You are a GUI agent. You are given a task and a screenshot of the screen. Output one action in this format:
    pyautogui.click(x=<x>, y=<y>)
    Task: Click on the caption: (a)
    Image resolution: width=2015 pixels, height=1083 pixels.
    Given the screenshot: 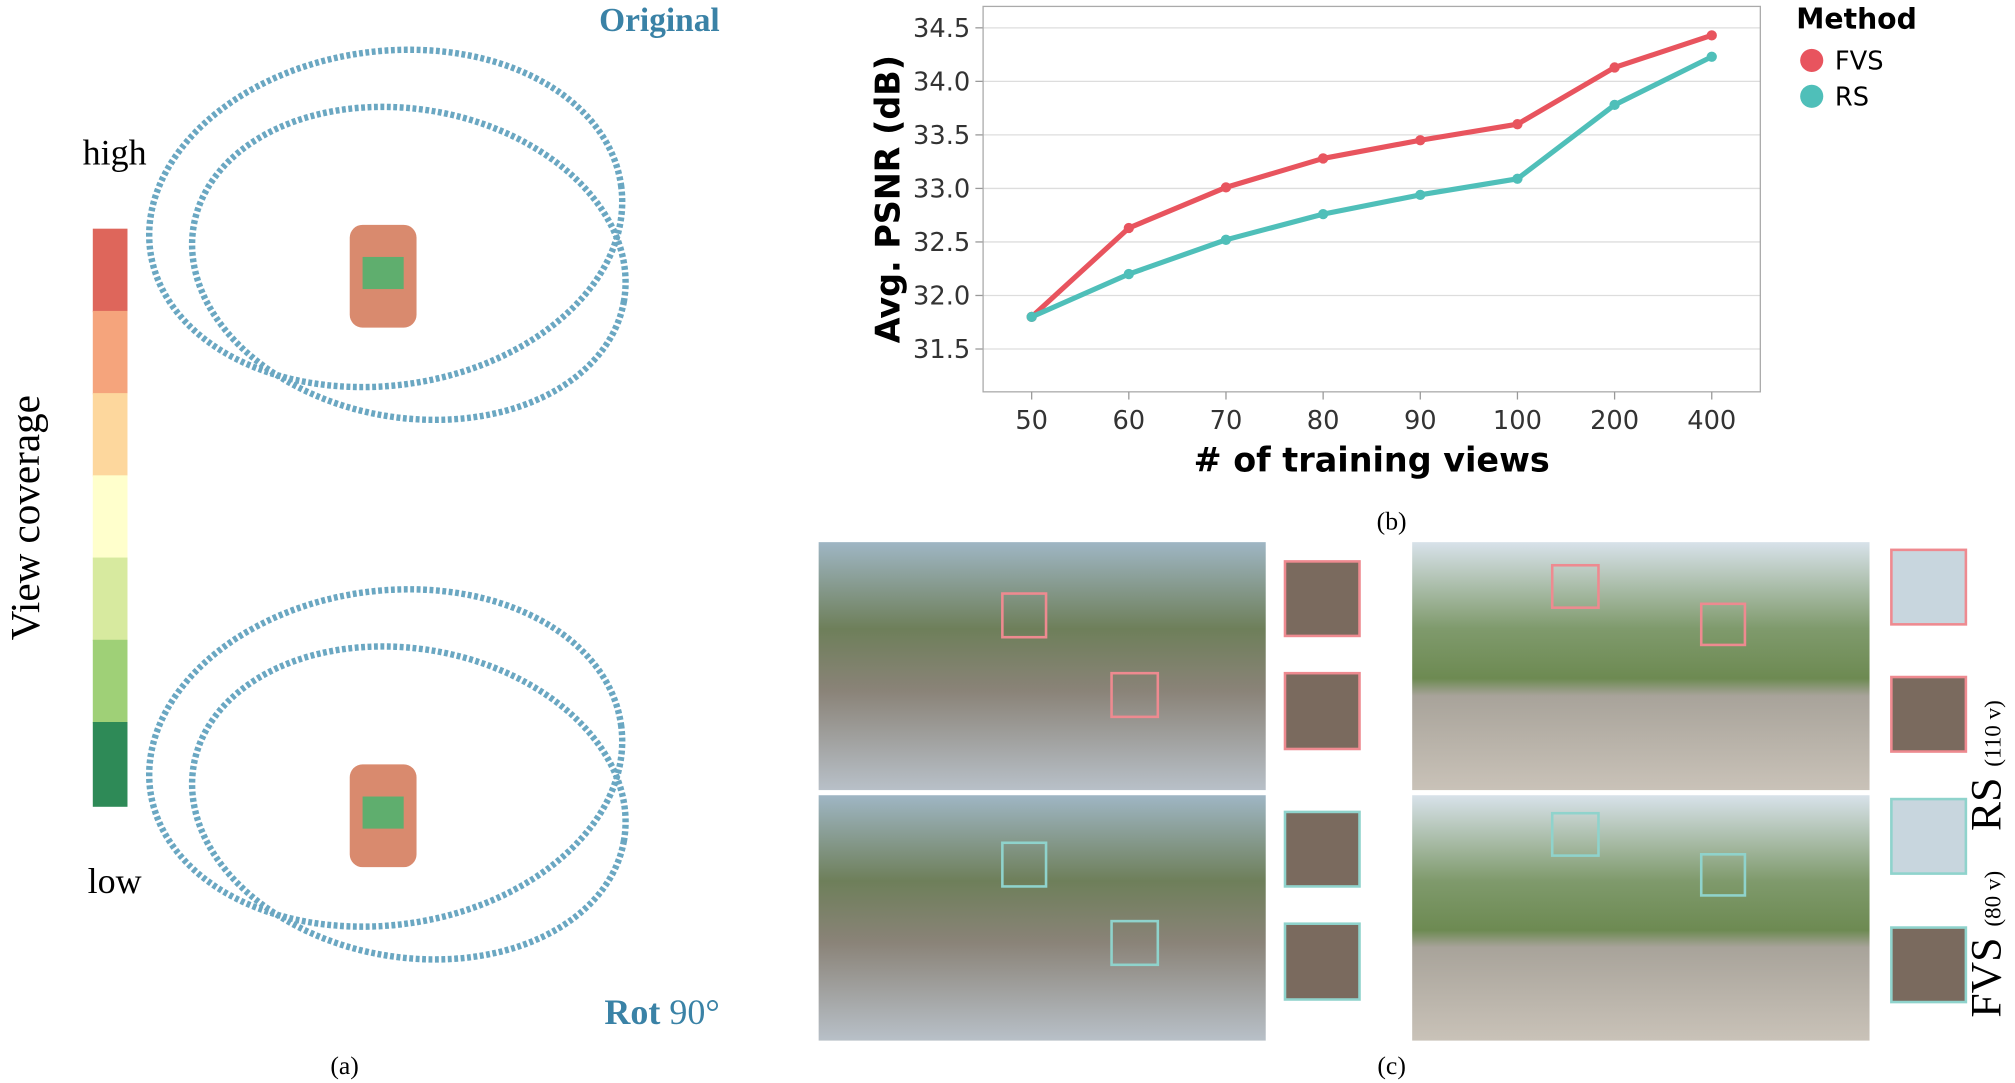 What is the action you would take?
    pyautogui.click(x=344, y=1065)
    